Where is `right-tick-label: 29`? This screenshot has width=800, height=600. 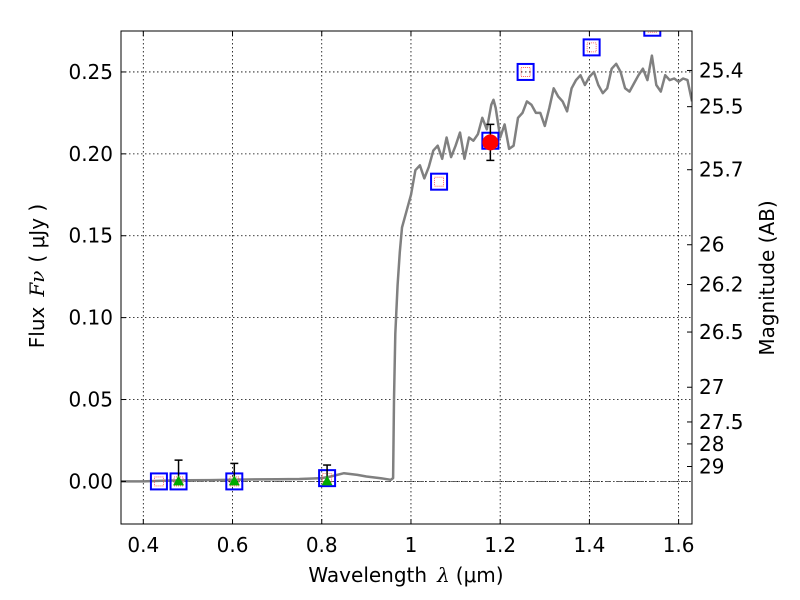 right-tick-label: 29 is located at coordinates (711, 467).